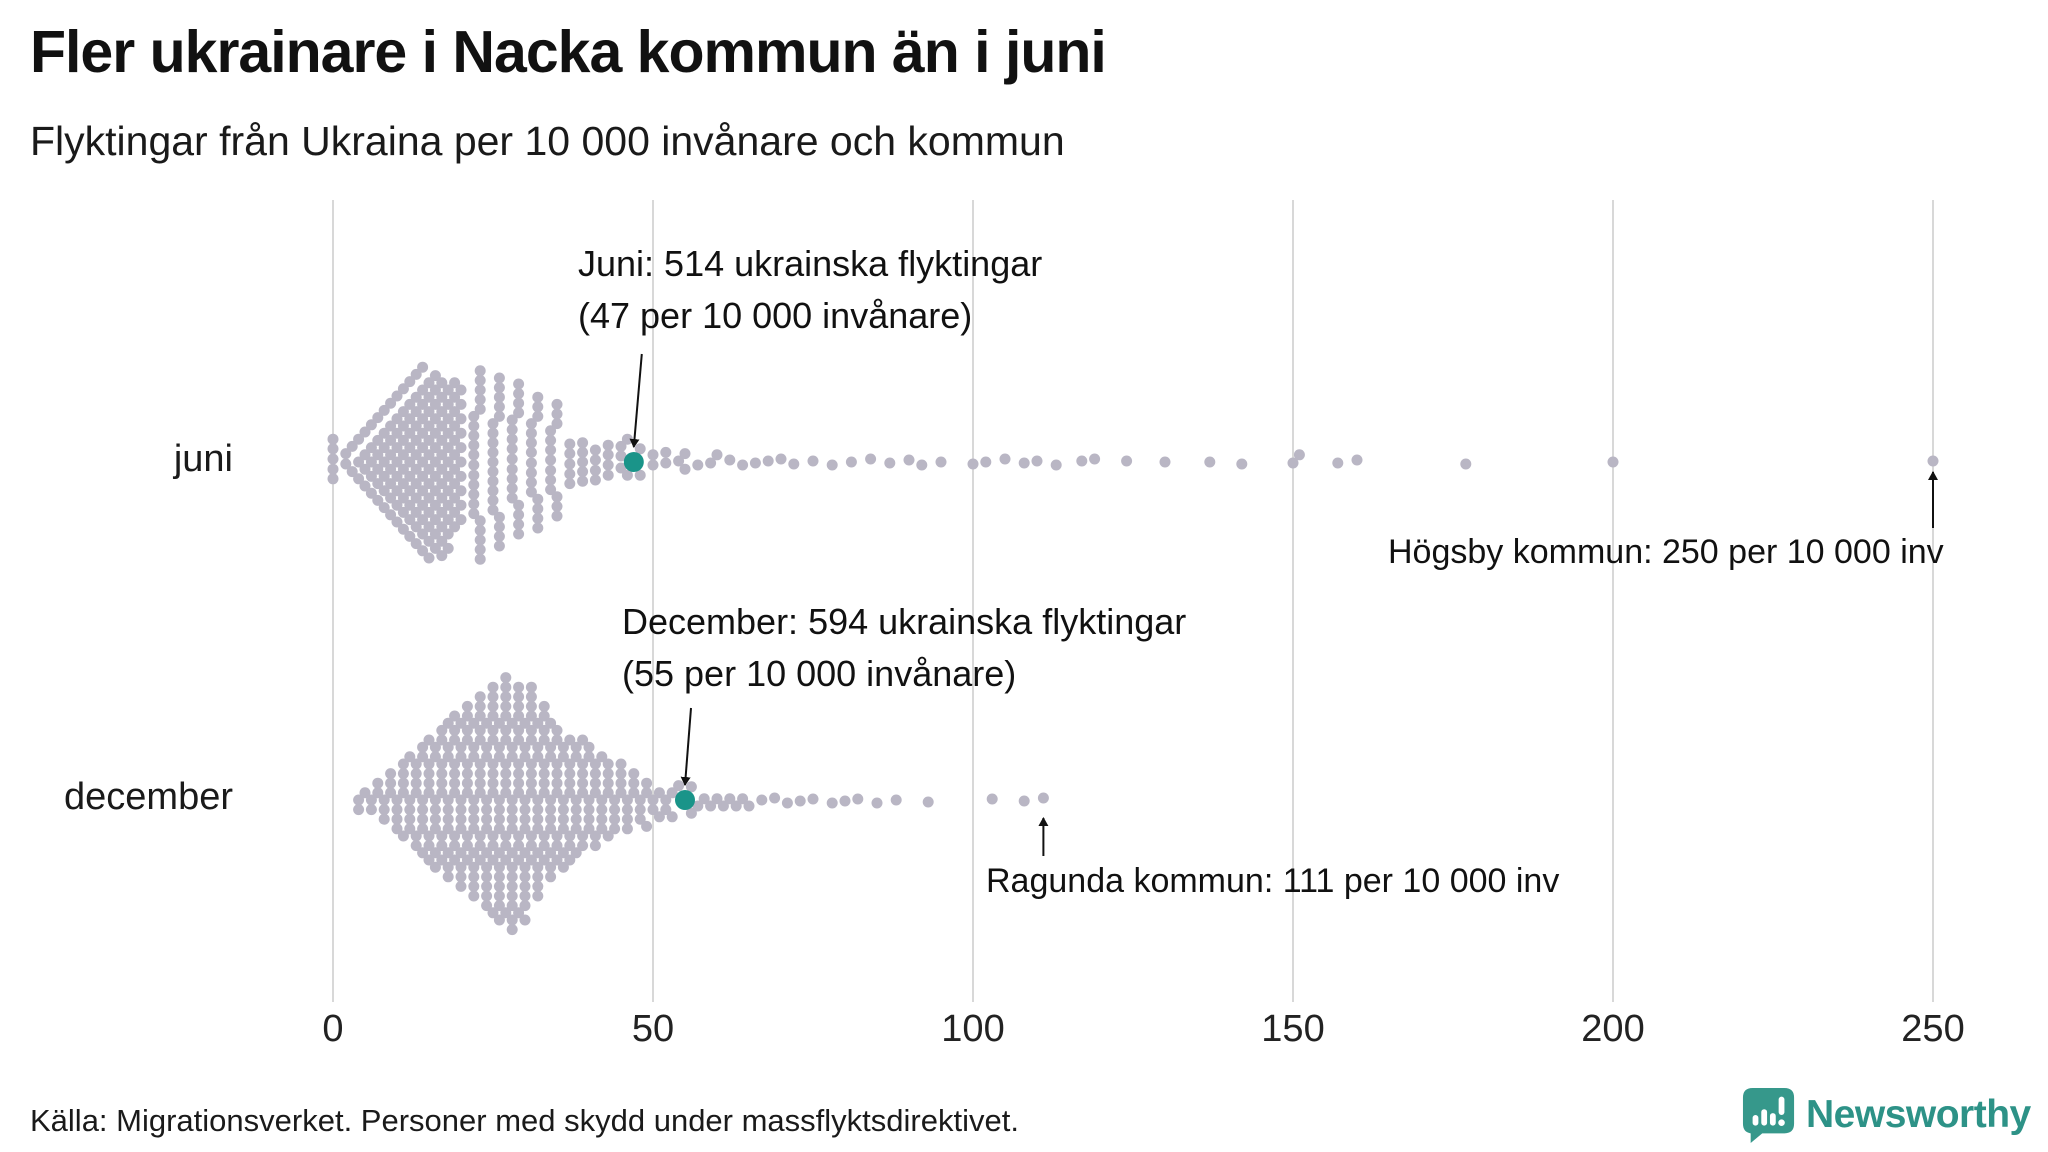 This screenshot has height=1152, width=2048. Describe the element at coordinates (904, 621) in the screenshot. I see `annotation-line: December: 594 ukrainska flyktingar` at that location.